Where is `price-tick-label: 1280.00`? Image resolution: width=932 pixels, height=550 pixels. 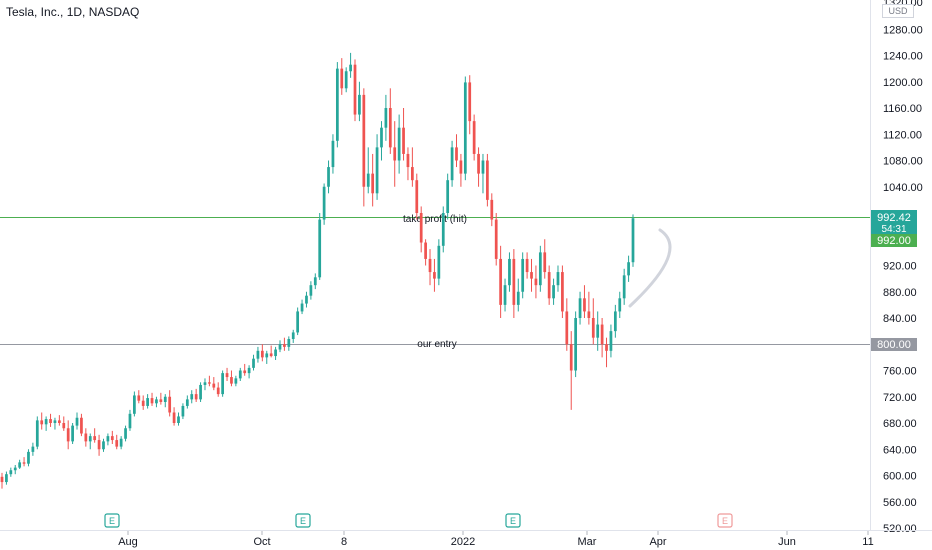 price-tick-label: 1280.00 is located at coordinates (903, 30).